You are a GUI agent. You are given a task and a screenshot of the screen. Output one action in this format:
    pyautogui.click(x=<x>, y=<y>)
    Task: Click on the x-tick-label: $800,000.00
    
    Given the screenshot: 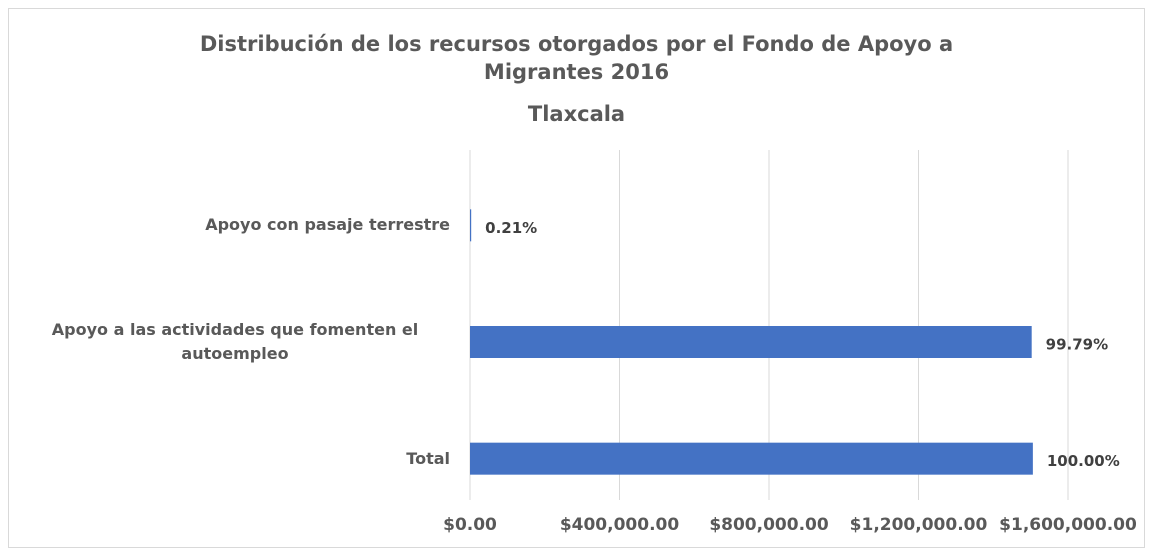 What is the action you would take?
    pyautogui.click(x=769, y=525)
    